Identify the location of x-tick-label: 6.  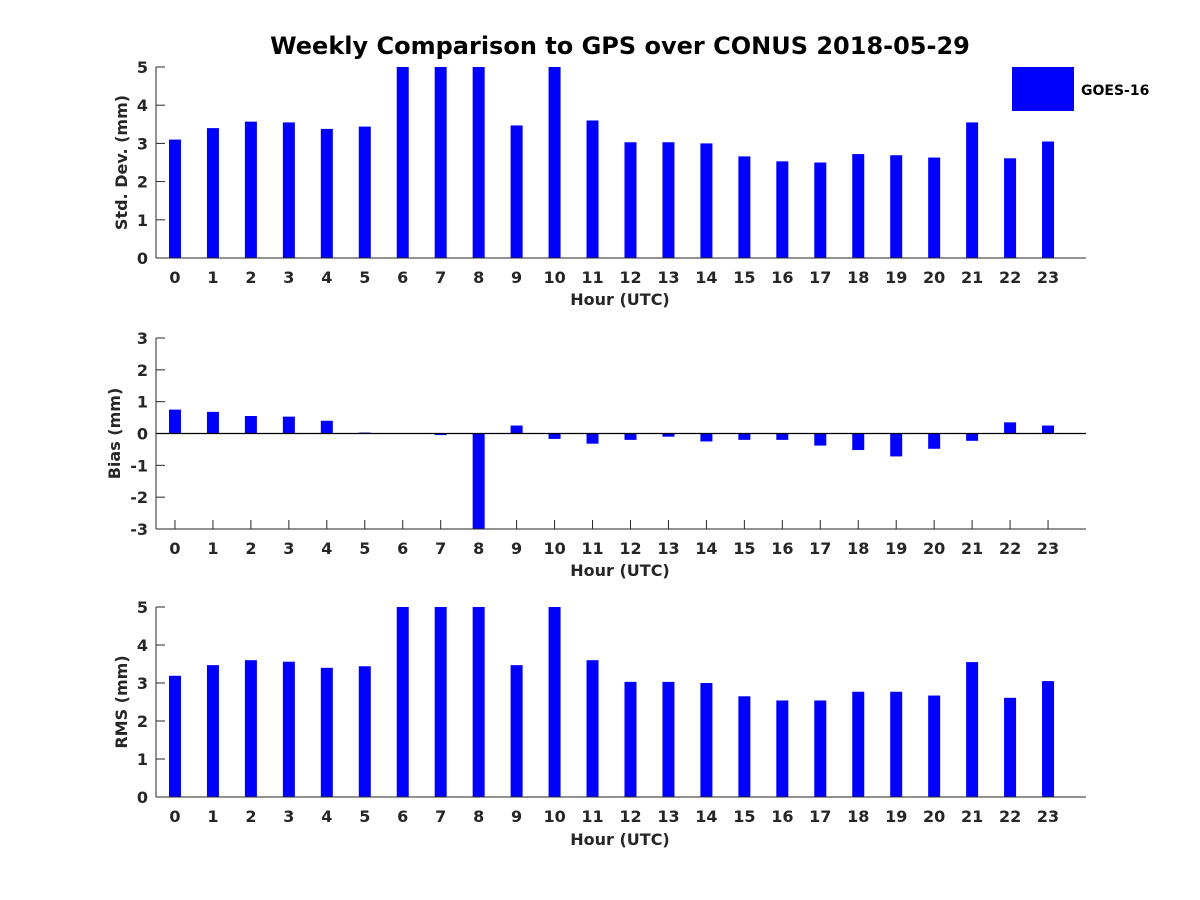
(402, 816).